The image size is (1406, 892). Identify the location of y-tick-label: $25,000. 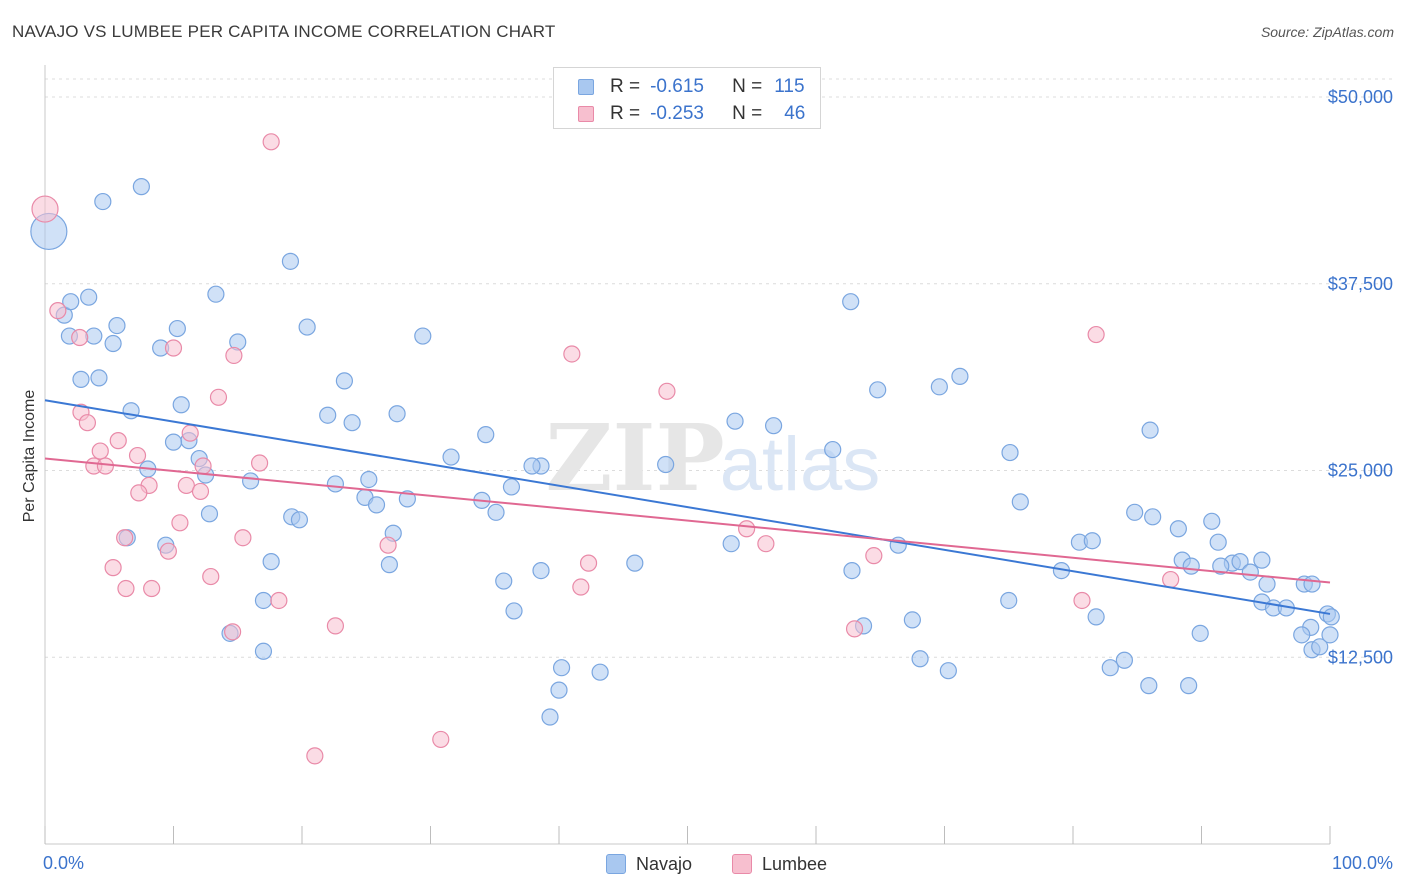
(1360, 471).